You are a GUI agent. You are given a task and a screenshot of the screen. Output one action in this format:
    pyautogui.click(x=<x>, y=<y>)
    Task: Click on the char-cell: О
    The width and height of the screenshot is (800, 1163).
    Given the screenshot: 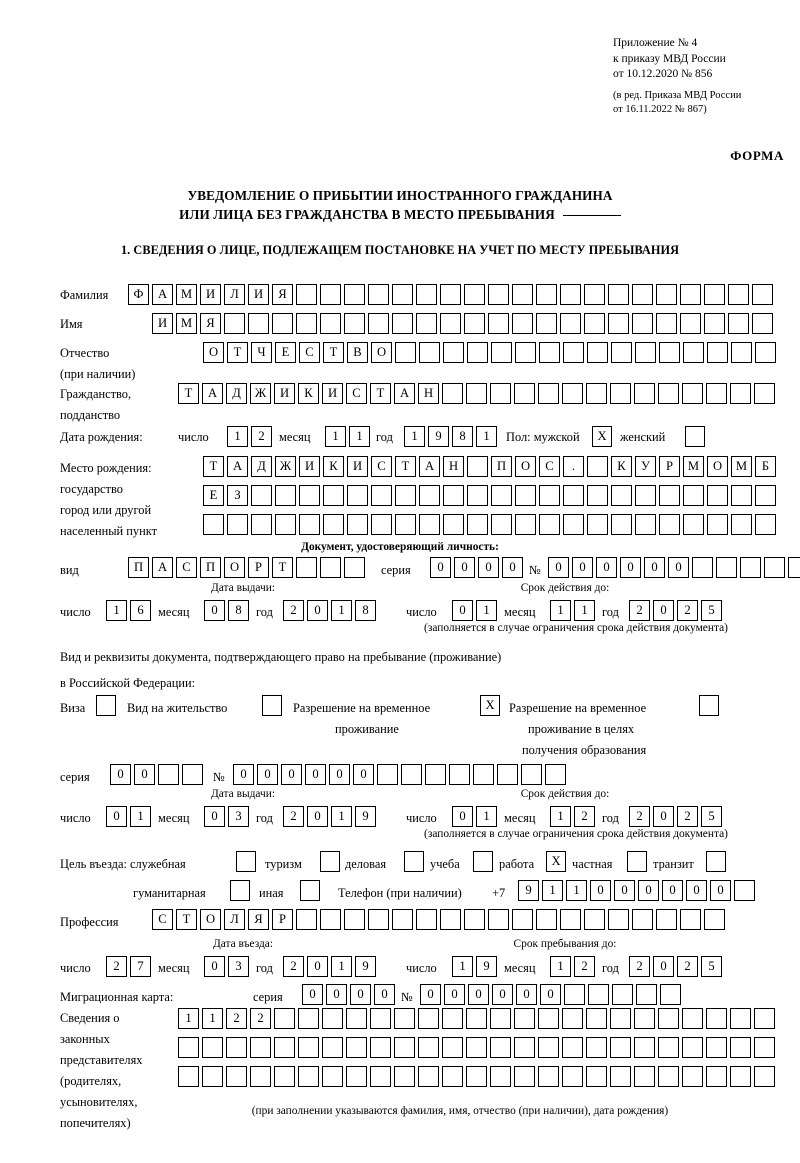 What is the action you would take?
    pyautogui.click(x=210, y=919)
    